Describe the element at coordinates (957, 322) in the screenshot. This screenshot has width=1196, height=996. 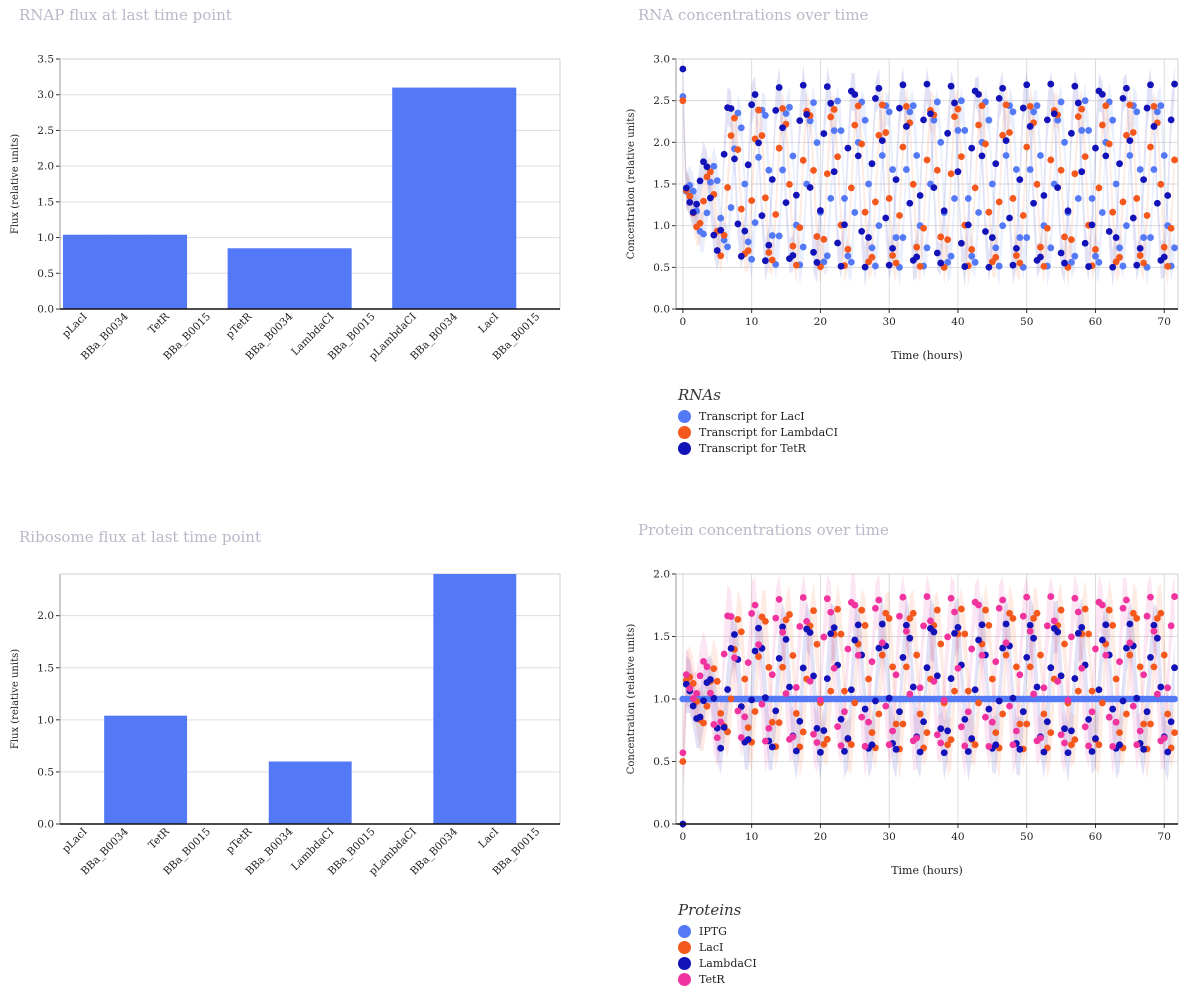
I see `x-tick-label: 40` at that location.